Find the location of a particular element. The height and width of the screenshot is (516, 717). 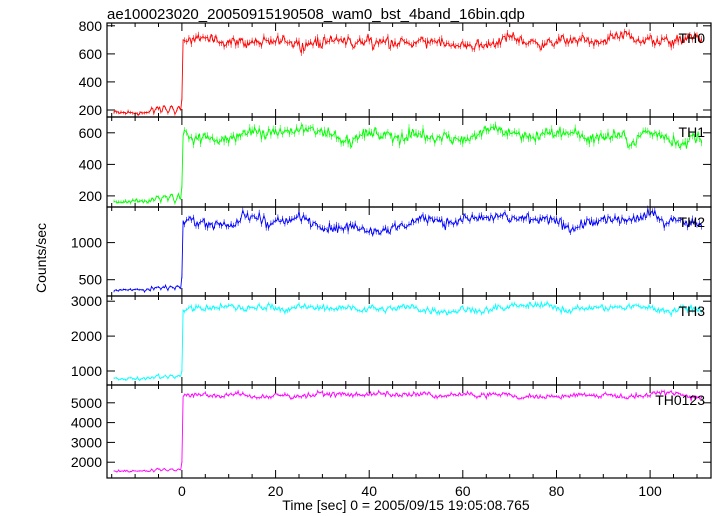

series-label-th1: TH1 is located at coordinates (692, 132).